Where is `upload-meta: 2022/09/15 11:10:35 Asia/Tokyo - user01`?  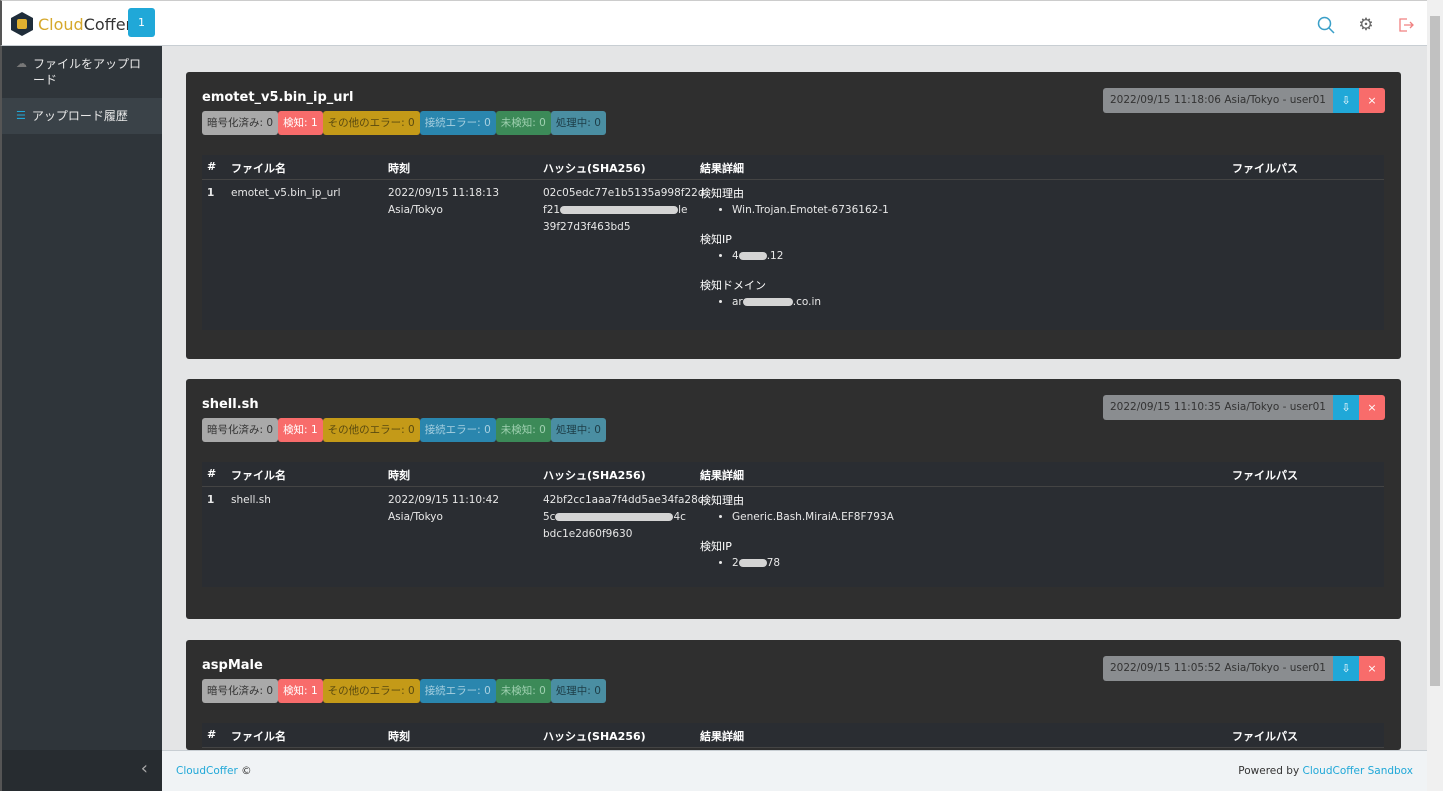 upload-meta: 2022/09/15 11:10:35 Asia/Tokyo - user01 is located at coordinates (1217, 407).